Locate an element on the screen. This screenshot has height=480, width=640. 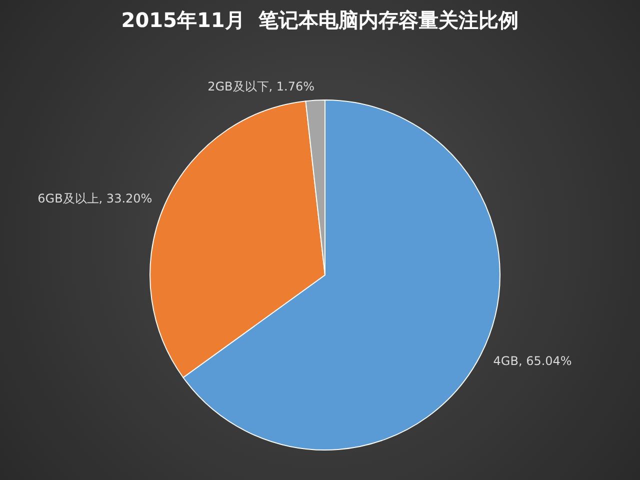
slice-label: 2GB及以下, 1.76% is located at coordinates (261, 86).